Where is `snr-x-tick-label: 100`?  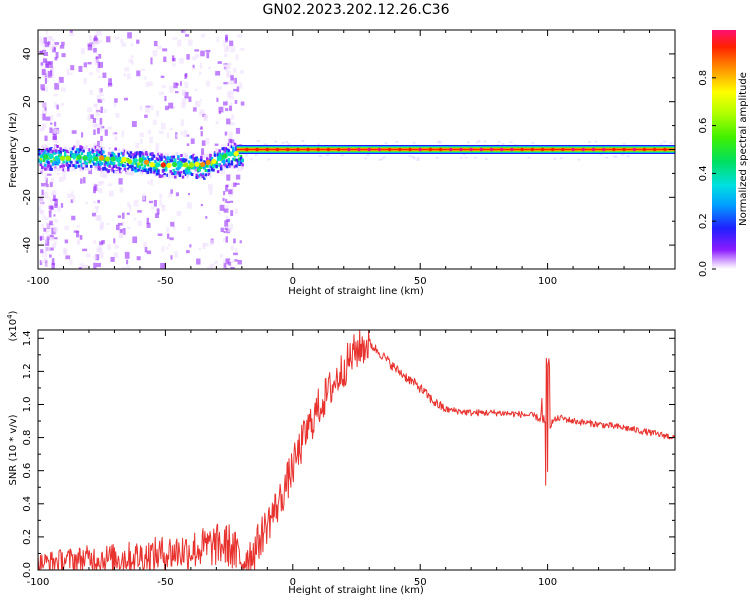 snr-x-tick-label: 100 is located at coordinates (547, 582).